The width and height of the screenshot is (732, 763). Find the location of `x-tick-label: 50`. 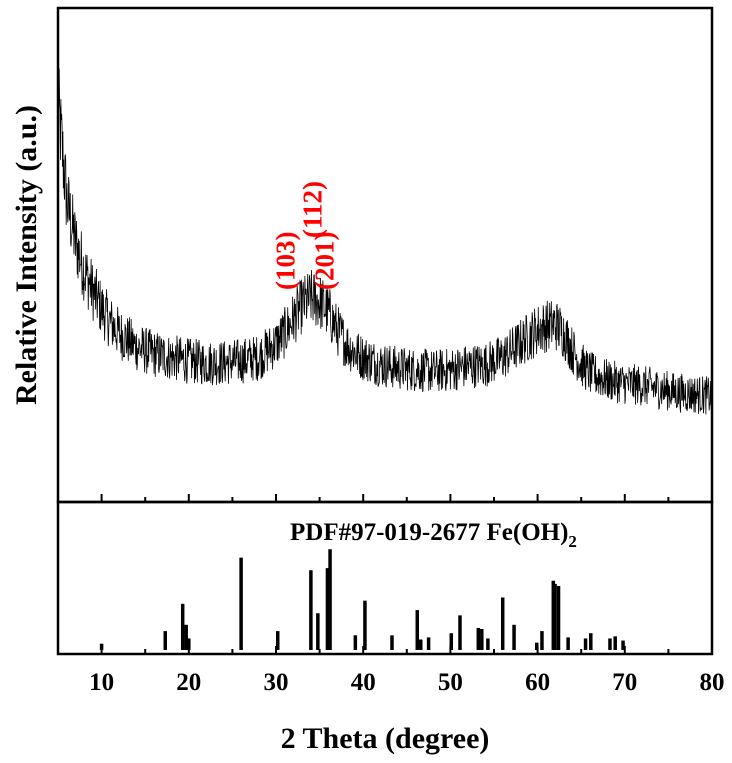

x-tick-label: 50 is located at coordinates (450, 682).